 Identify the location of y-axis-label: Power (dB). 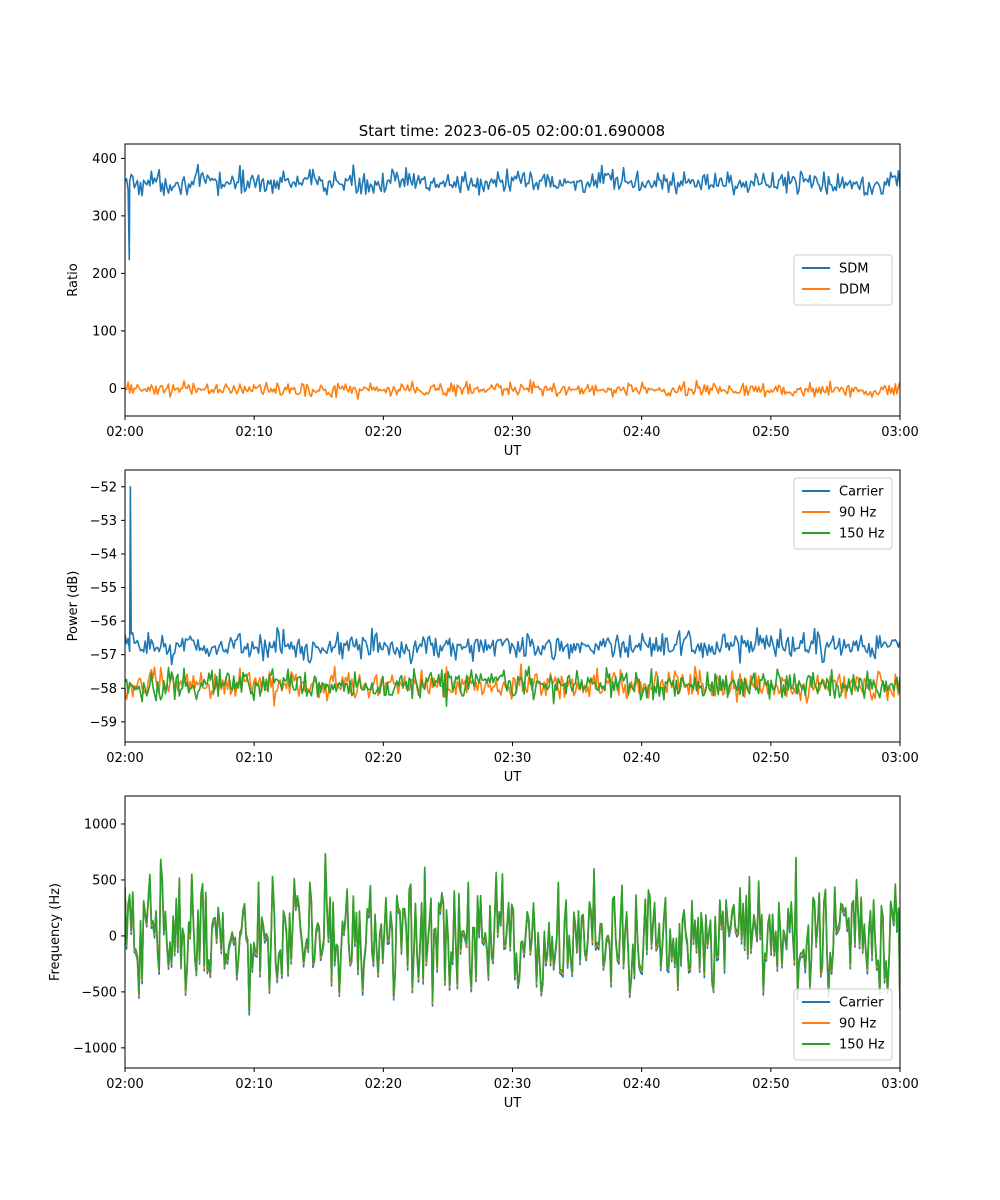
(73, 606).